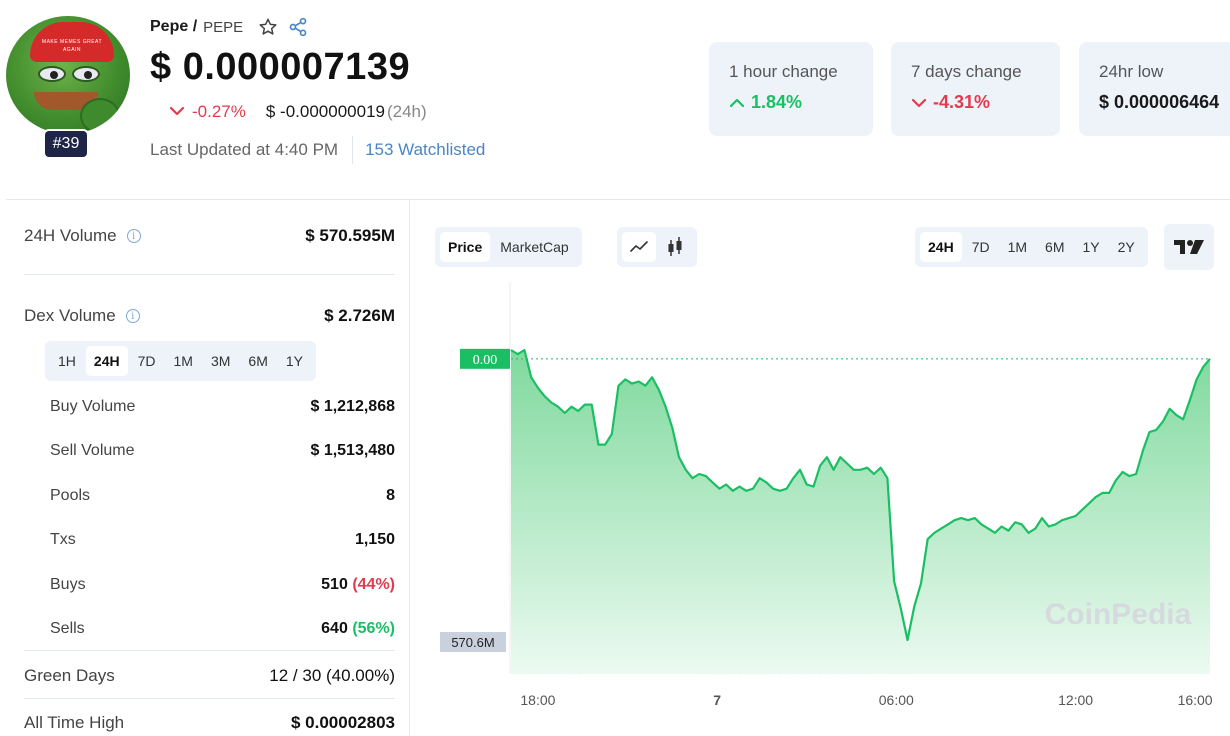 The image size is (1230, 736). Describe the element at coordinates (618, 199) in the screenshot. I see `header-divider` at that location.